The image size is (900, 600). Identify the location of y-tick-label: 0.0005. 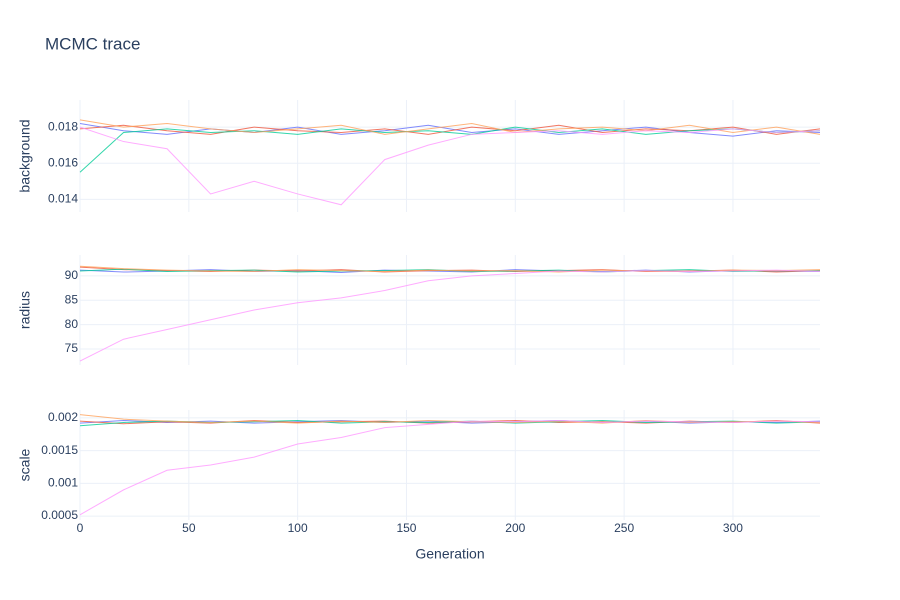
(59, 515).